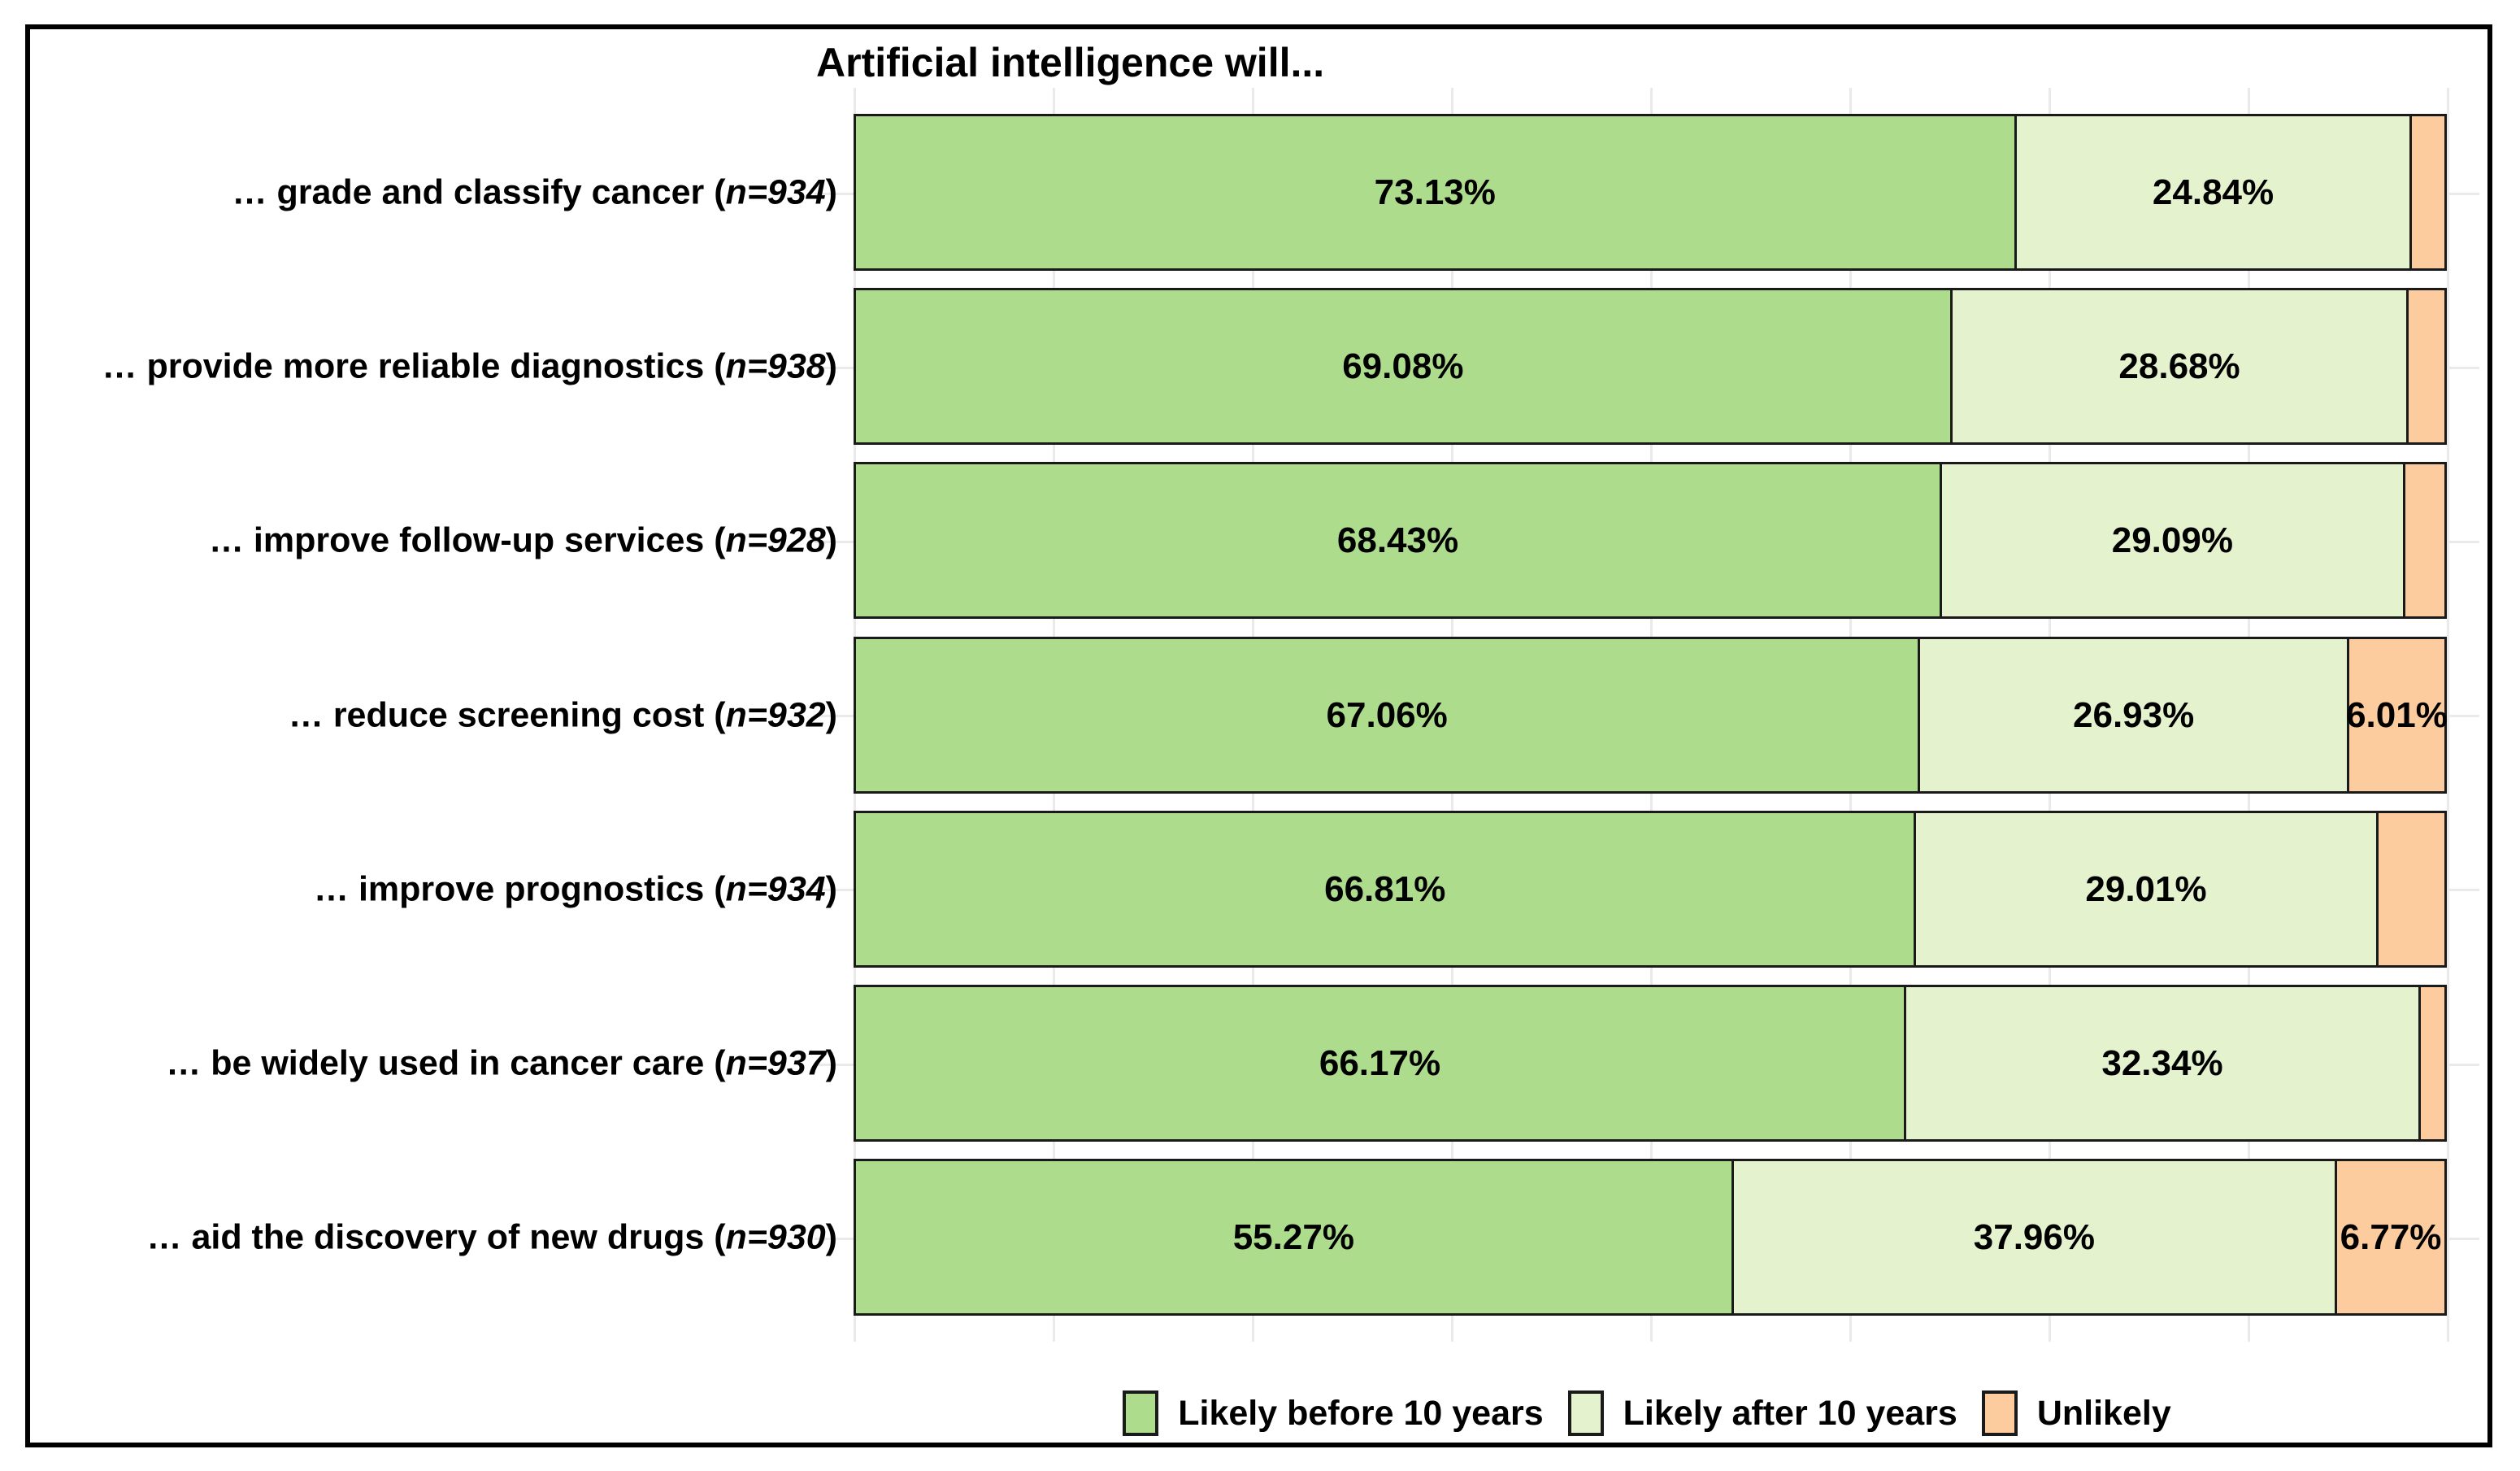  I want to click on segment-likely-before-10-years: 73.13%, so click(1435, 192).